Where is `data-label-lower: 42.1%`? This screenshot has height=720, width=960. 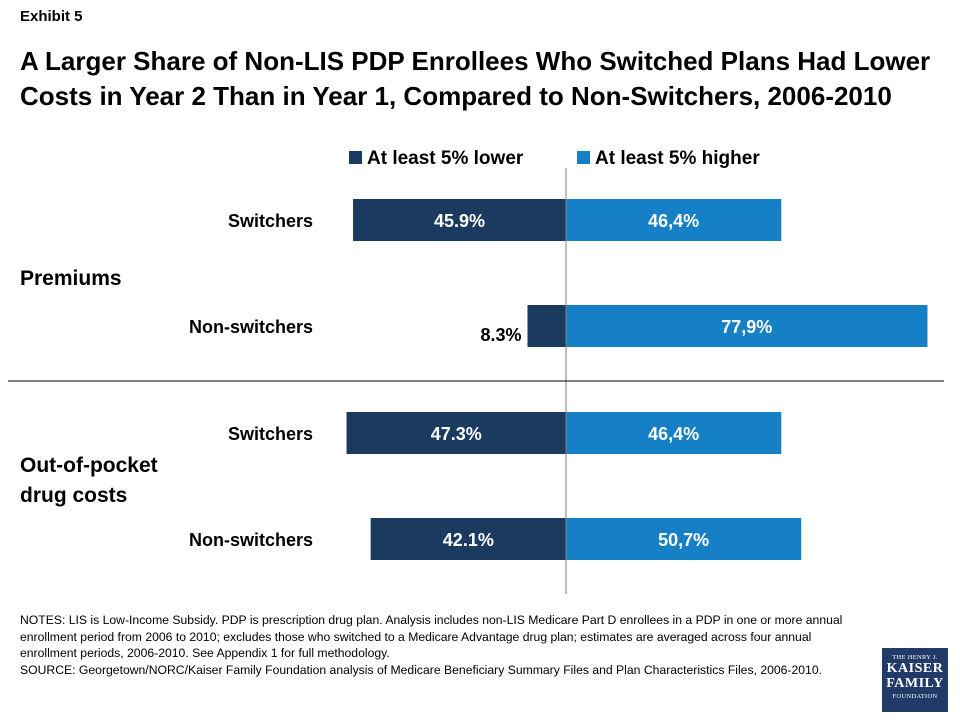 data-label-lower: 42.1% is located at coordinates (468, 540).